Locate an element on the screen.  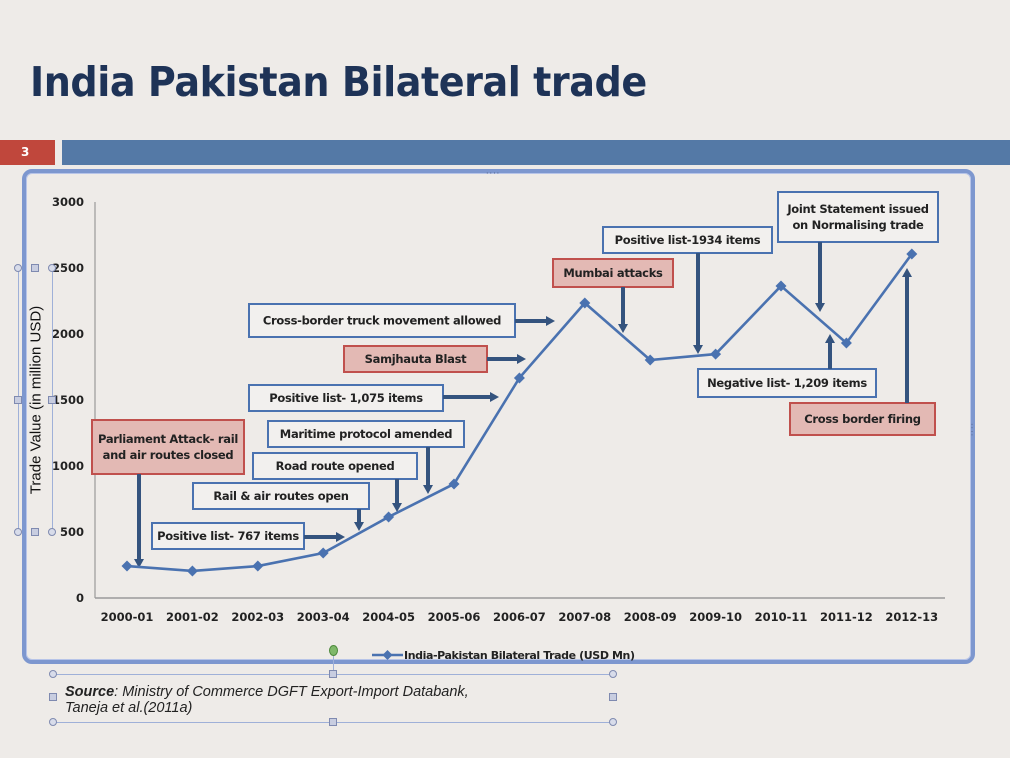
x-tick-label: 2012-13 is located at coordinates (911, 617).